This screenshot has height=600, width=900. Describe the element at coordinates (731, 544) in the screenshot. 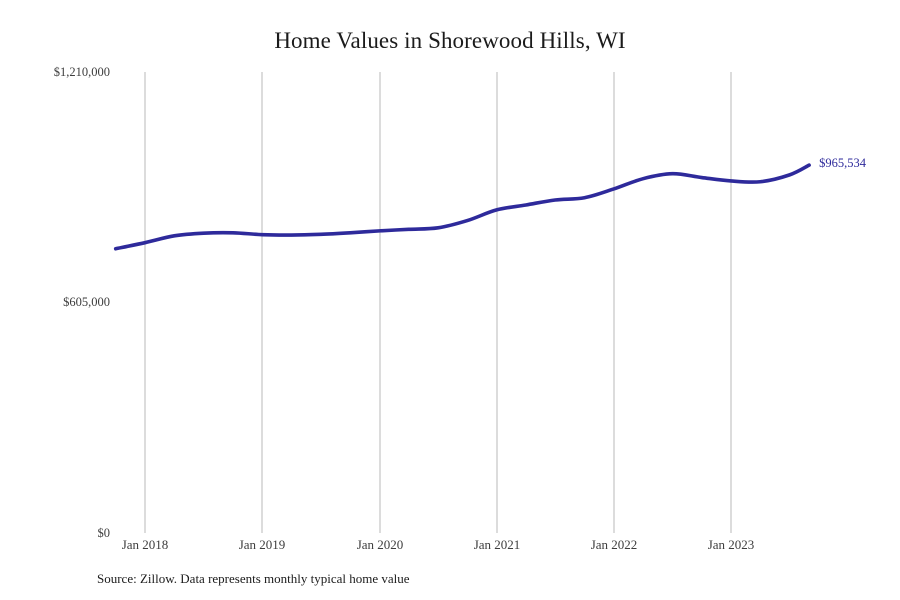

I see `x-axis-tick-jan-2023: Jan 2023` at that location.